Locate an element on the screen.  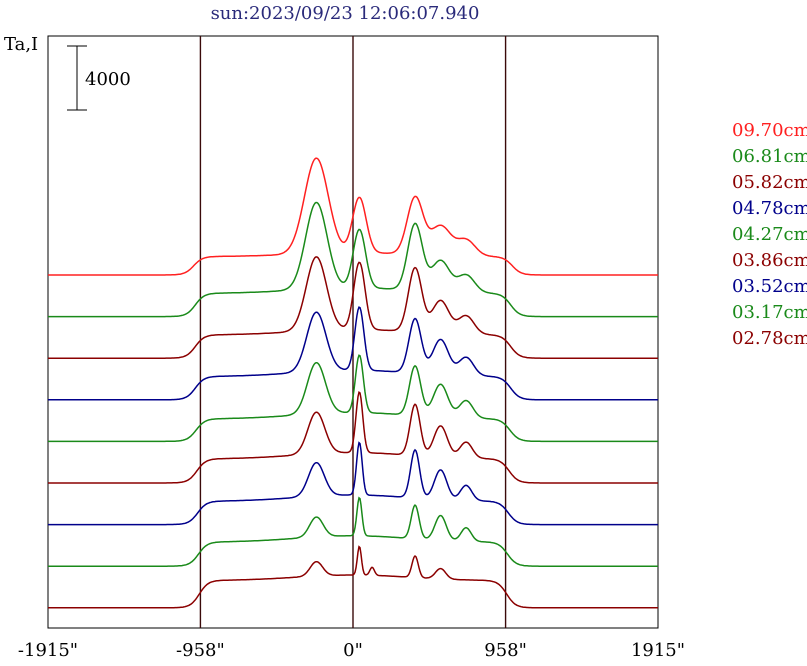
series-line-04.78cm is located at coordinates (353, 353).